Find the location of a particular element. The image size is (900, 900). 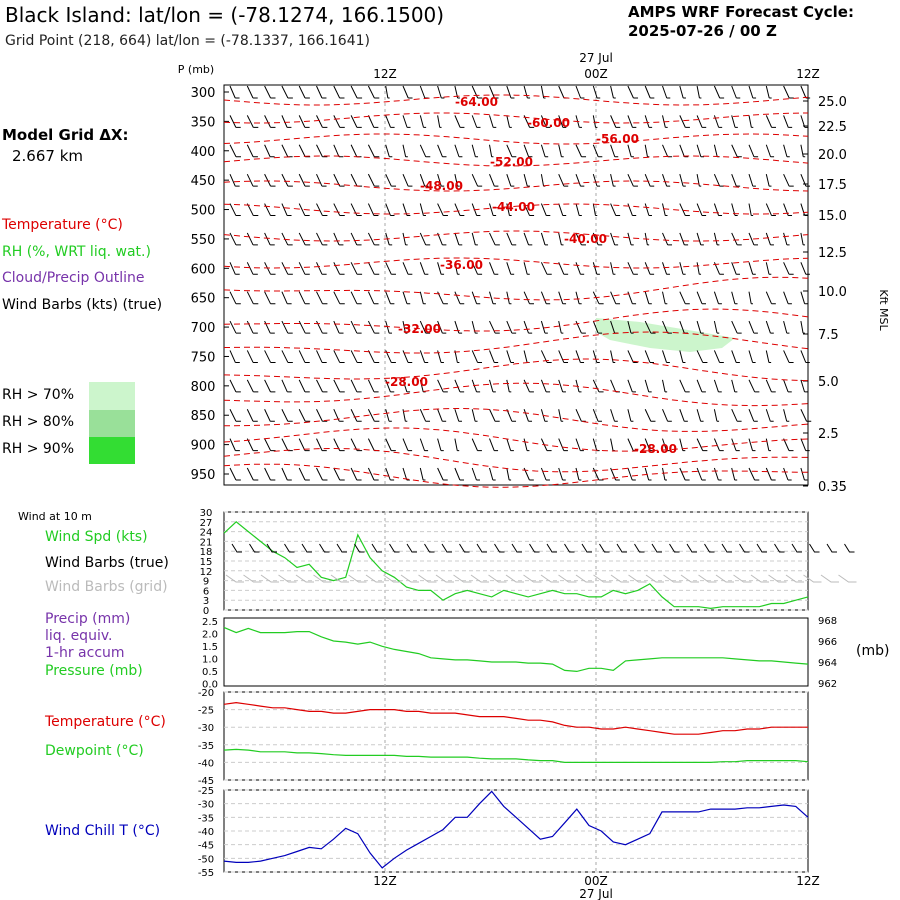

temperature-contour-label: -60.00 is located at coordinates (548, 123).